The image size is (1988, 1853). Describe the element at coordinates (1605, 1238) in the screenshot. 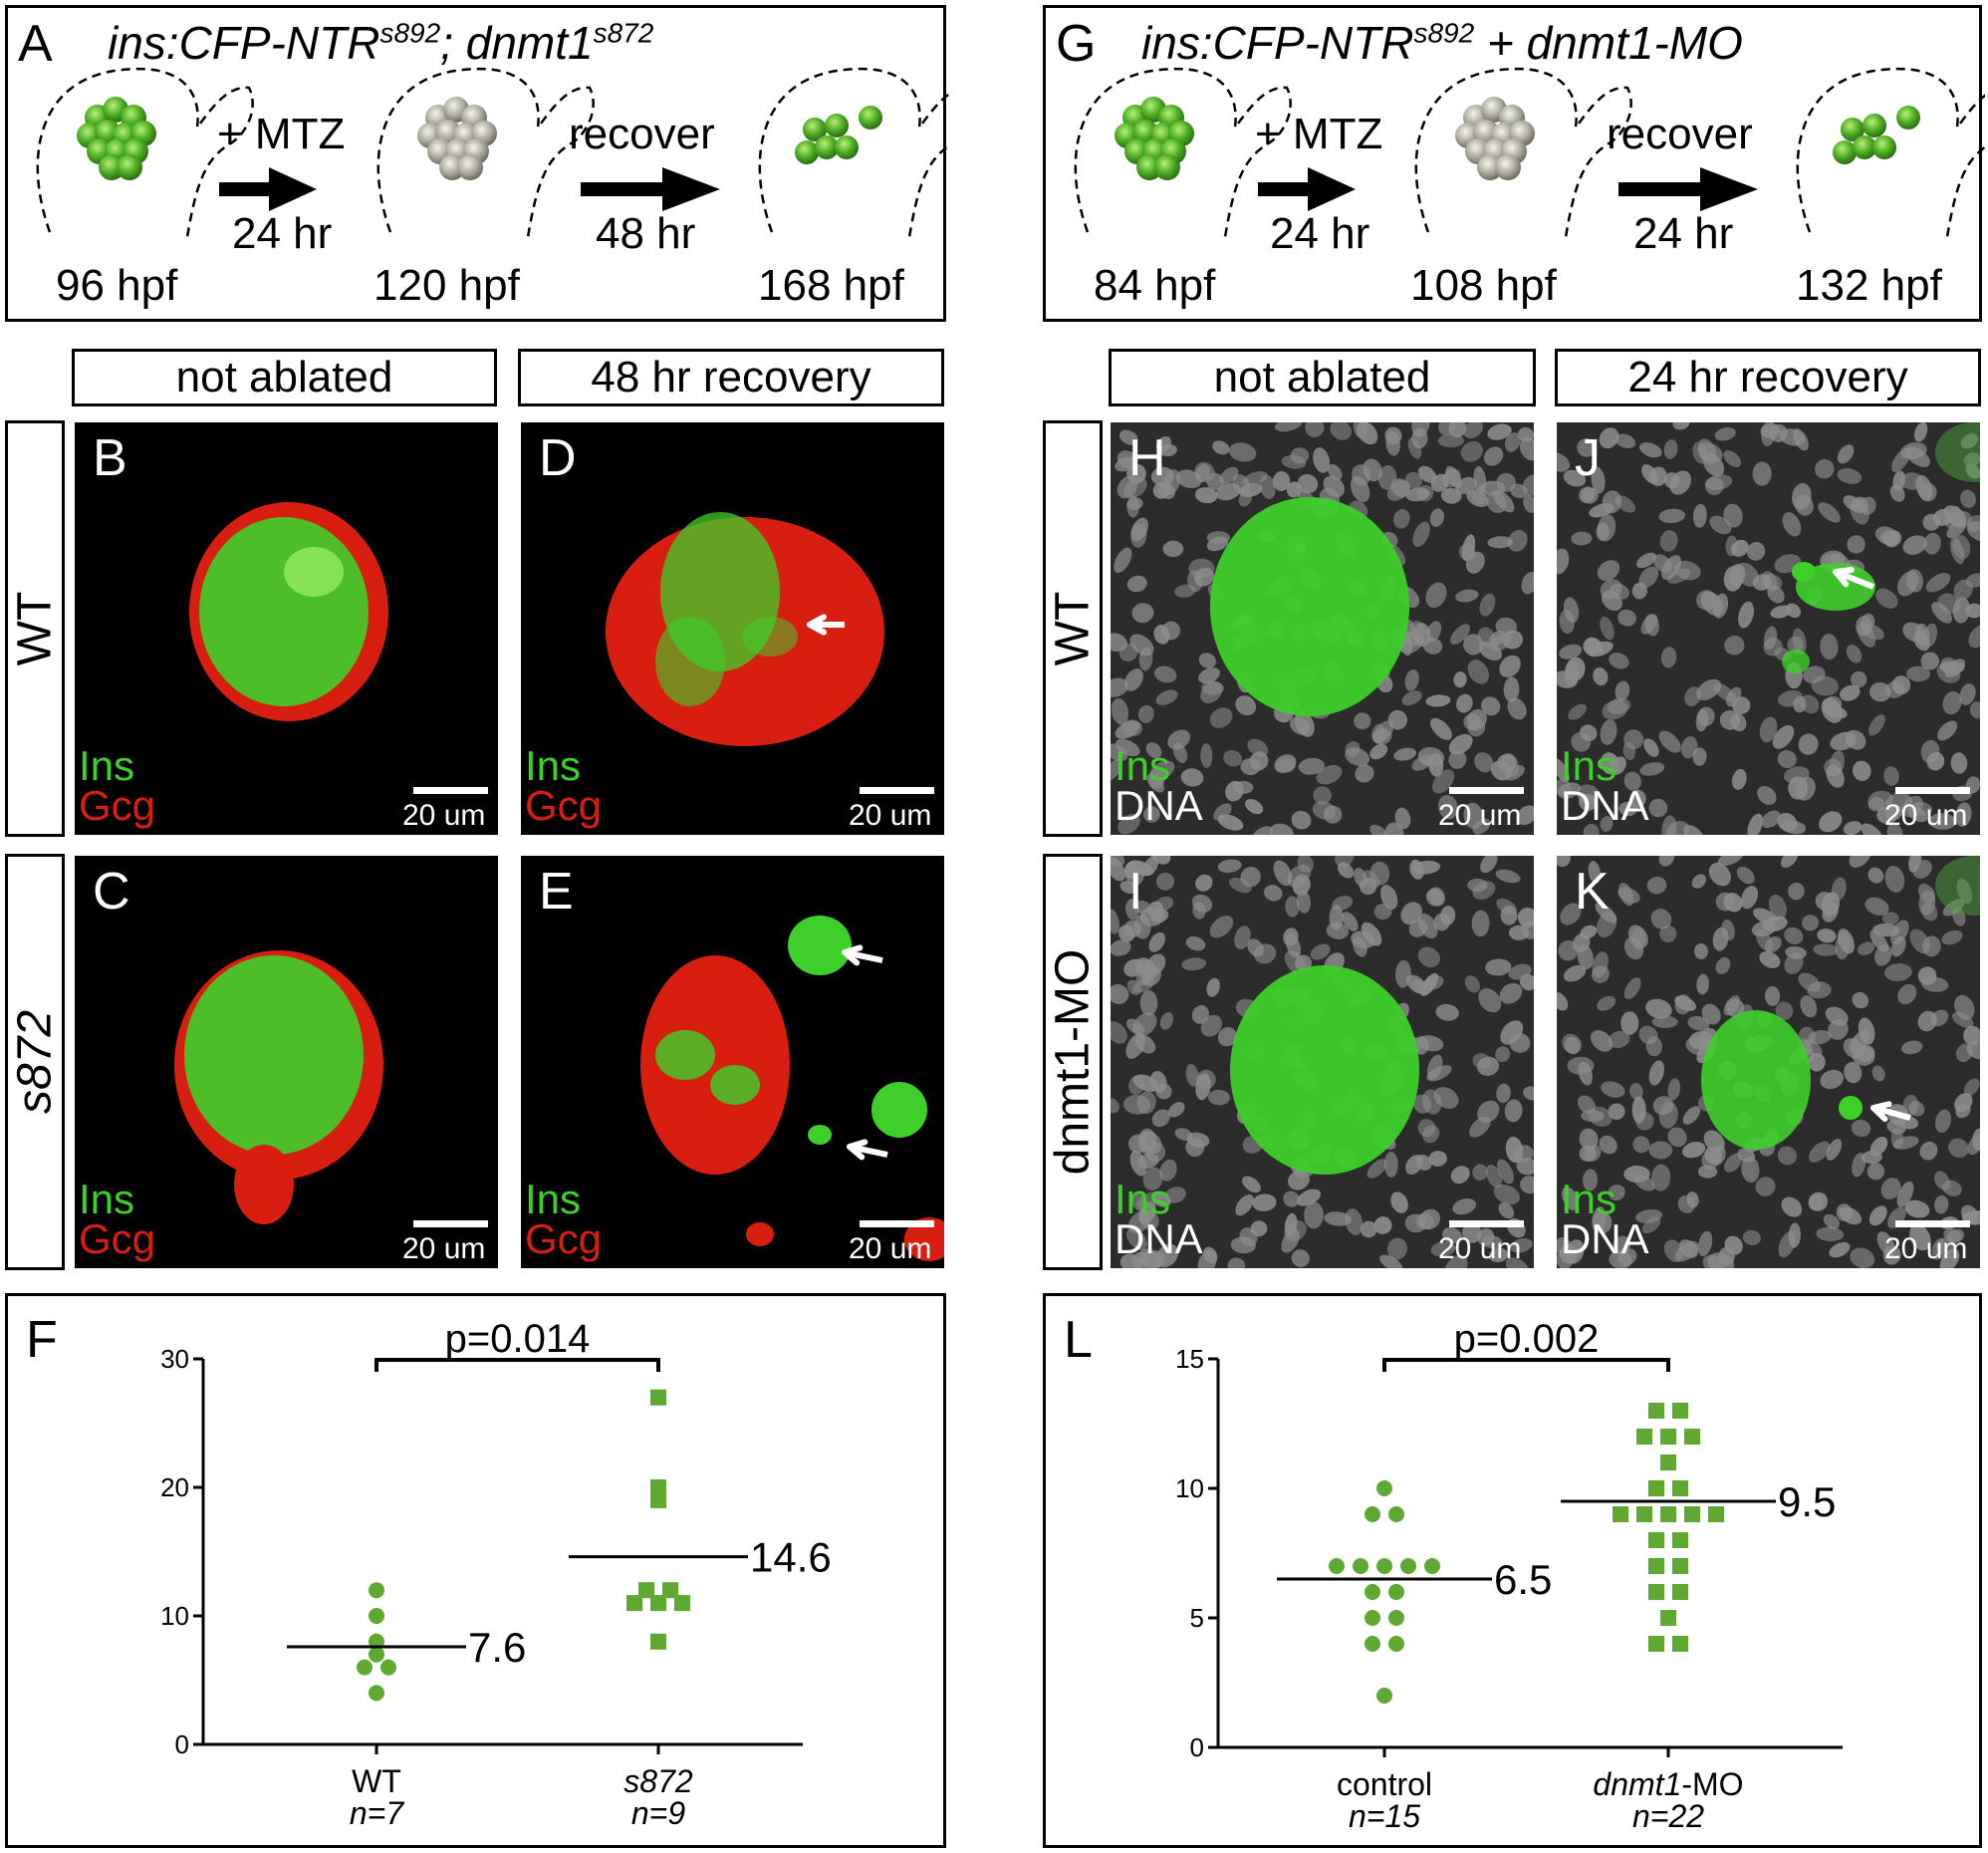

I see `stain-label-dna: DNA` at that location.